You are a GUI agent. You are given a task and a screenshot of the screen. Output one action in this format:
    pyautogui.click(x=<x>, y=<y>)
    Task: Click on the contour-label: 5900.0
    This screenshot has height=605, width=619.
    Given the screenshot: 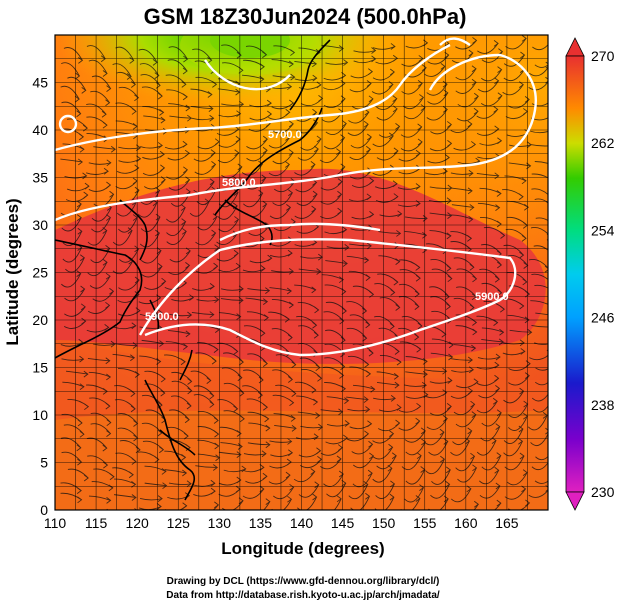 What is the action you would take?
    pyautogui.click(x=162, y=317)
    